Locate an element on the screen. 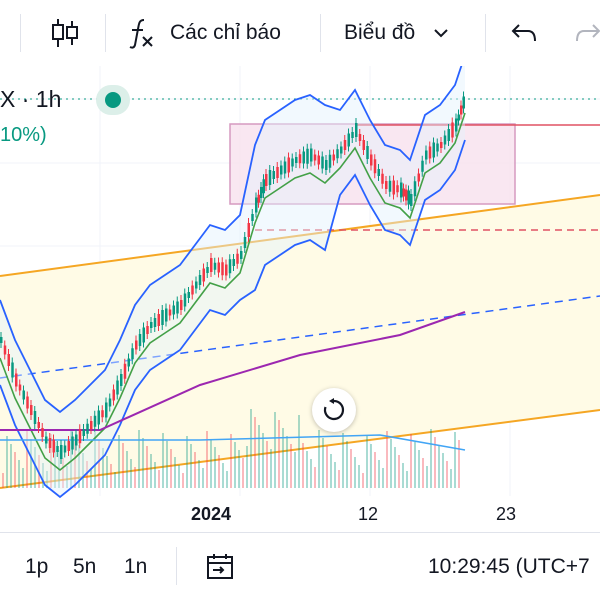 The width and height of the screenshot is (600, 600). range-5n-button: 5n is located at coordinates (85, 566).